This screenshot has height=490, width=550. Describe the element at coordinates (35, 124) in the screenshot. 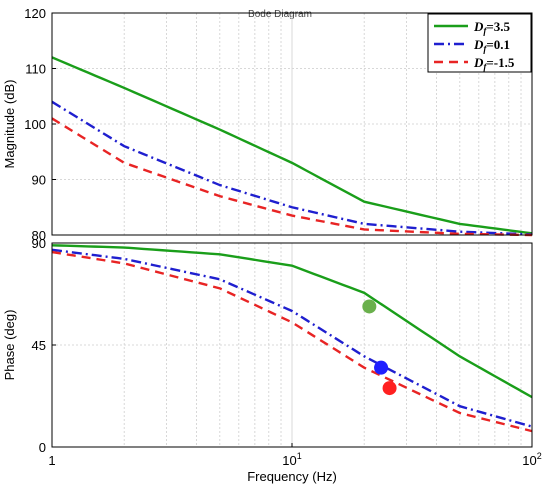

I see `magnitude-y-tick-label: 100` at that location.